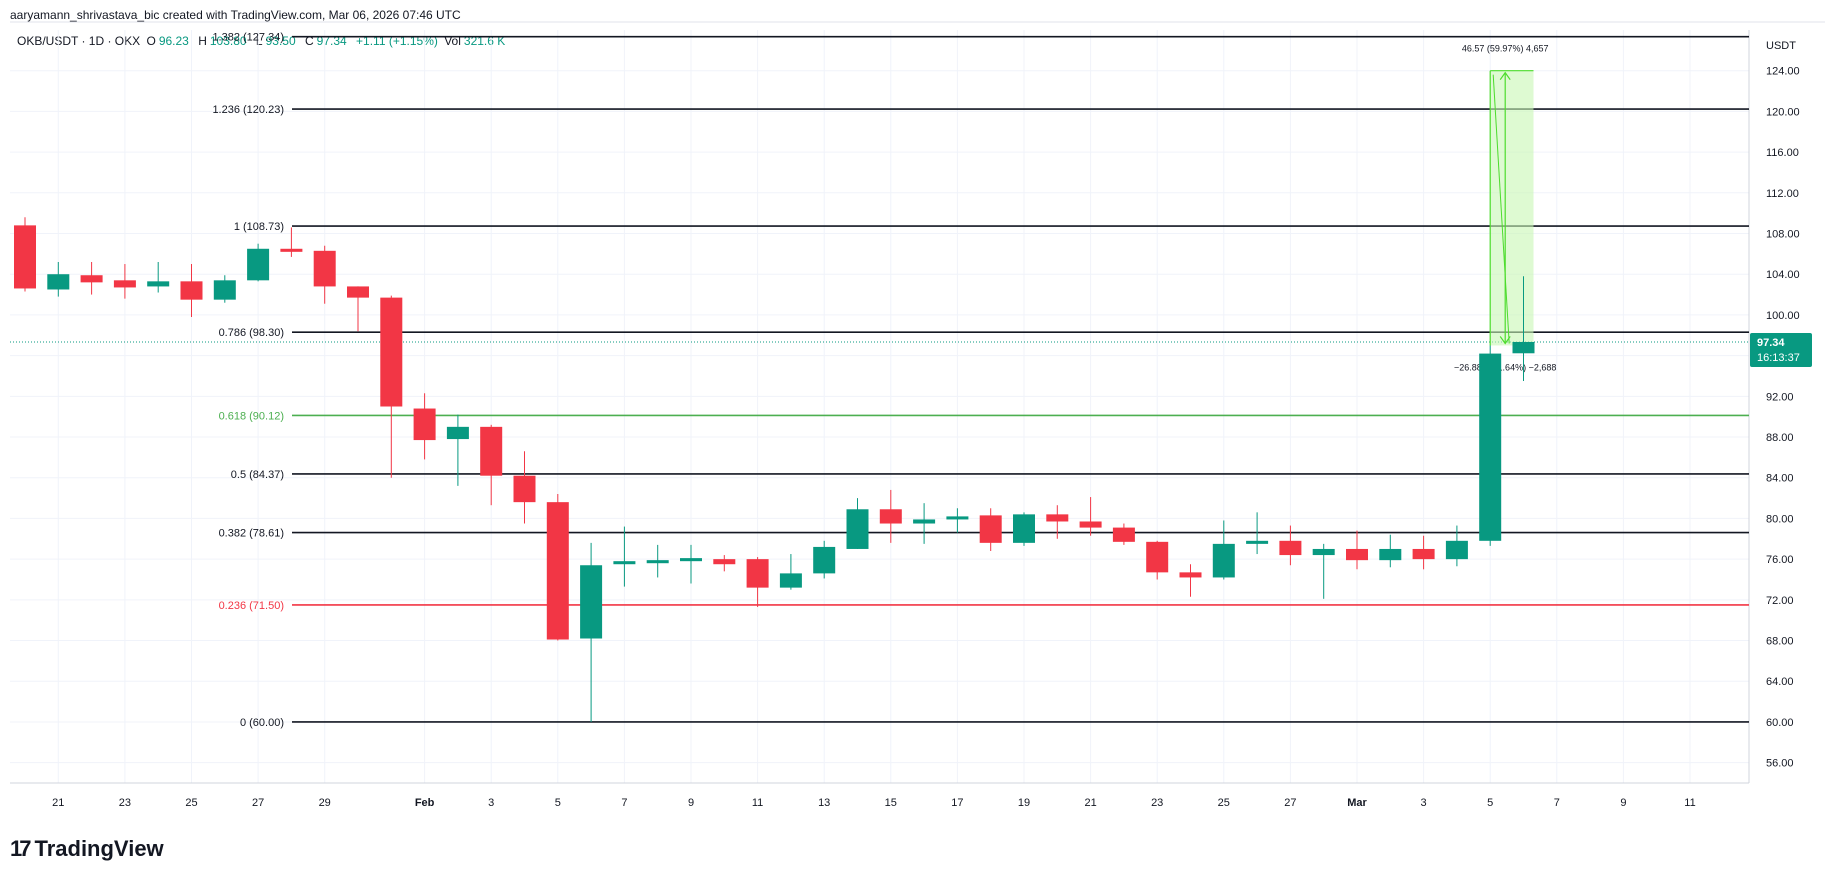 The height and width of the screenshot is (879, 1825). What do you see at coordinates (257, 475) in the screenshot?
I see `fib-label-5: 0.5 (84.37)` at bounding box center [257, 475].